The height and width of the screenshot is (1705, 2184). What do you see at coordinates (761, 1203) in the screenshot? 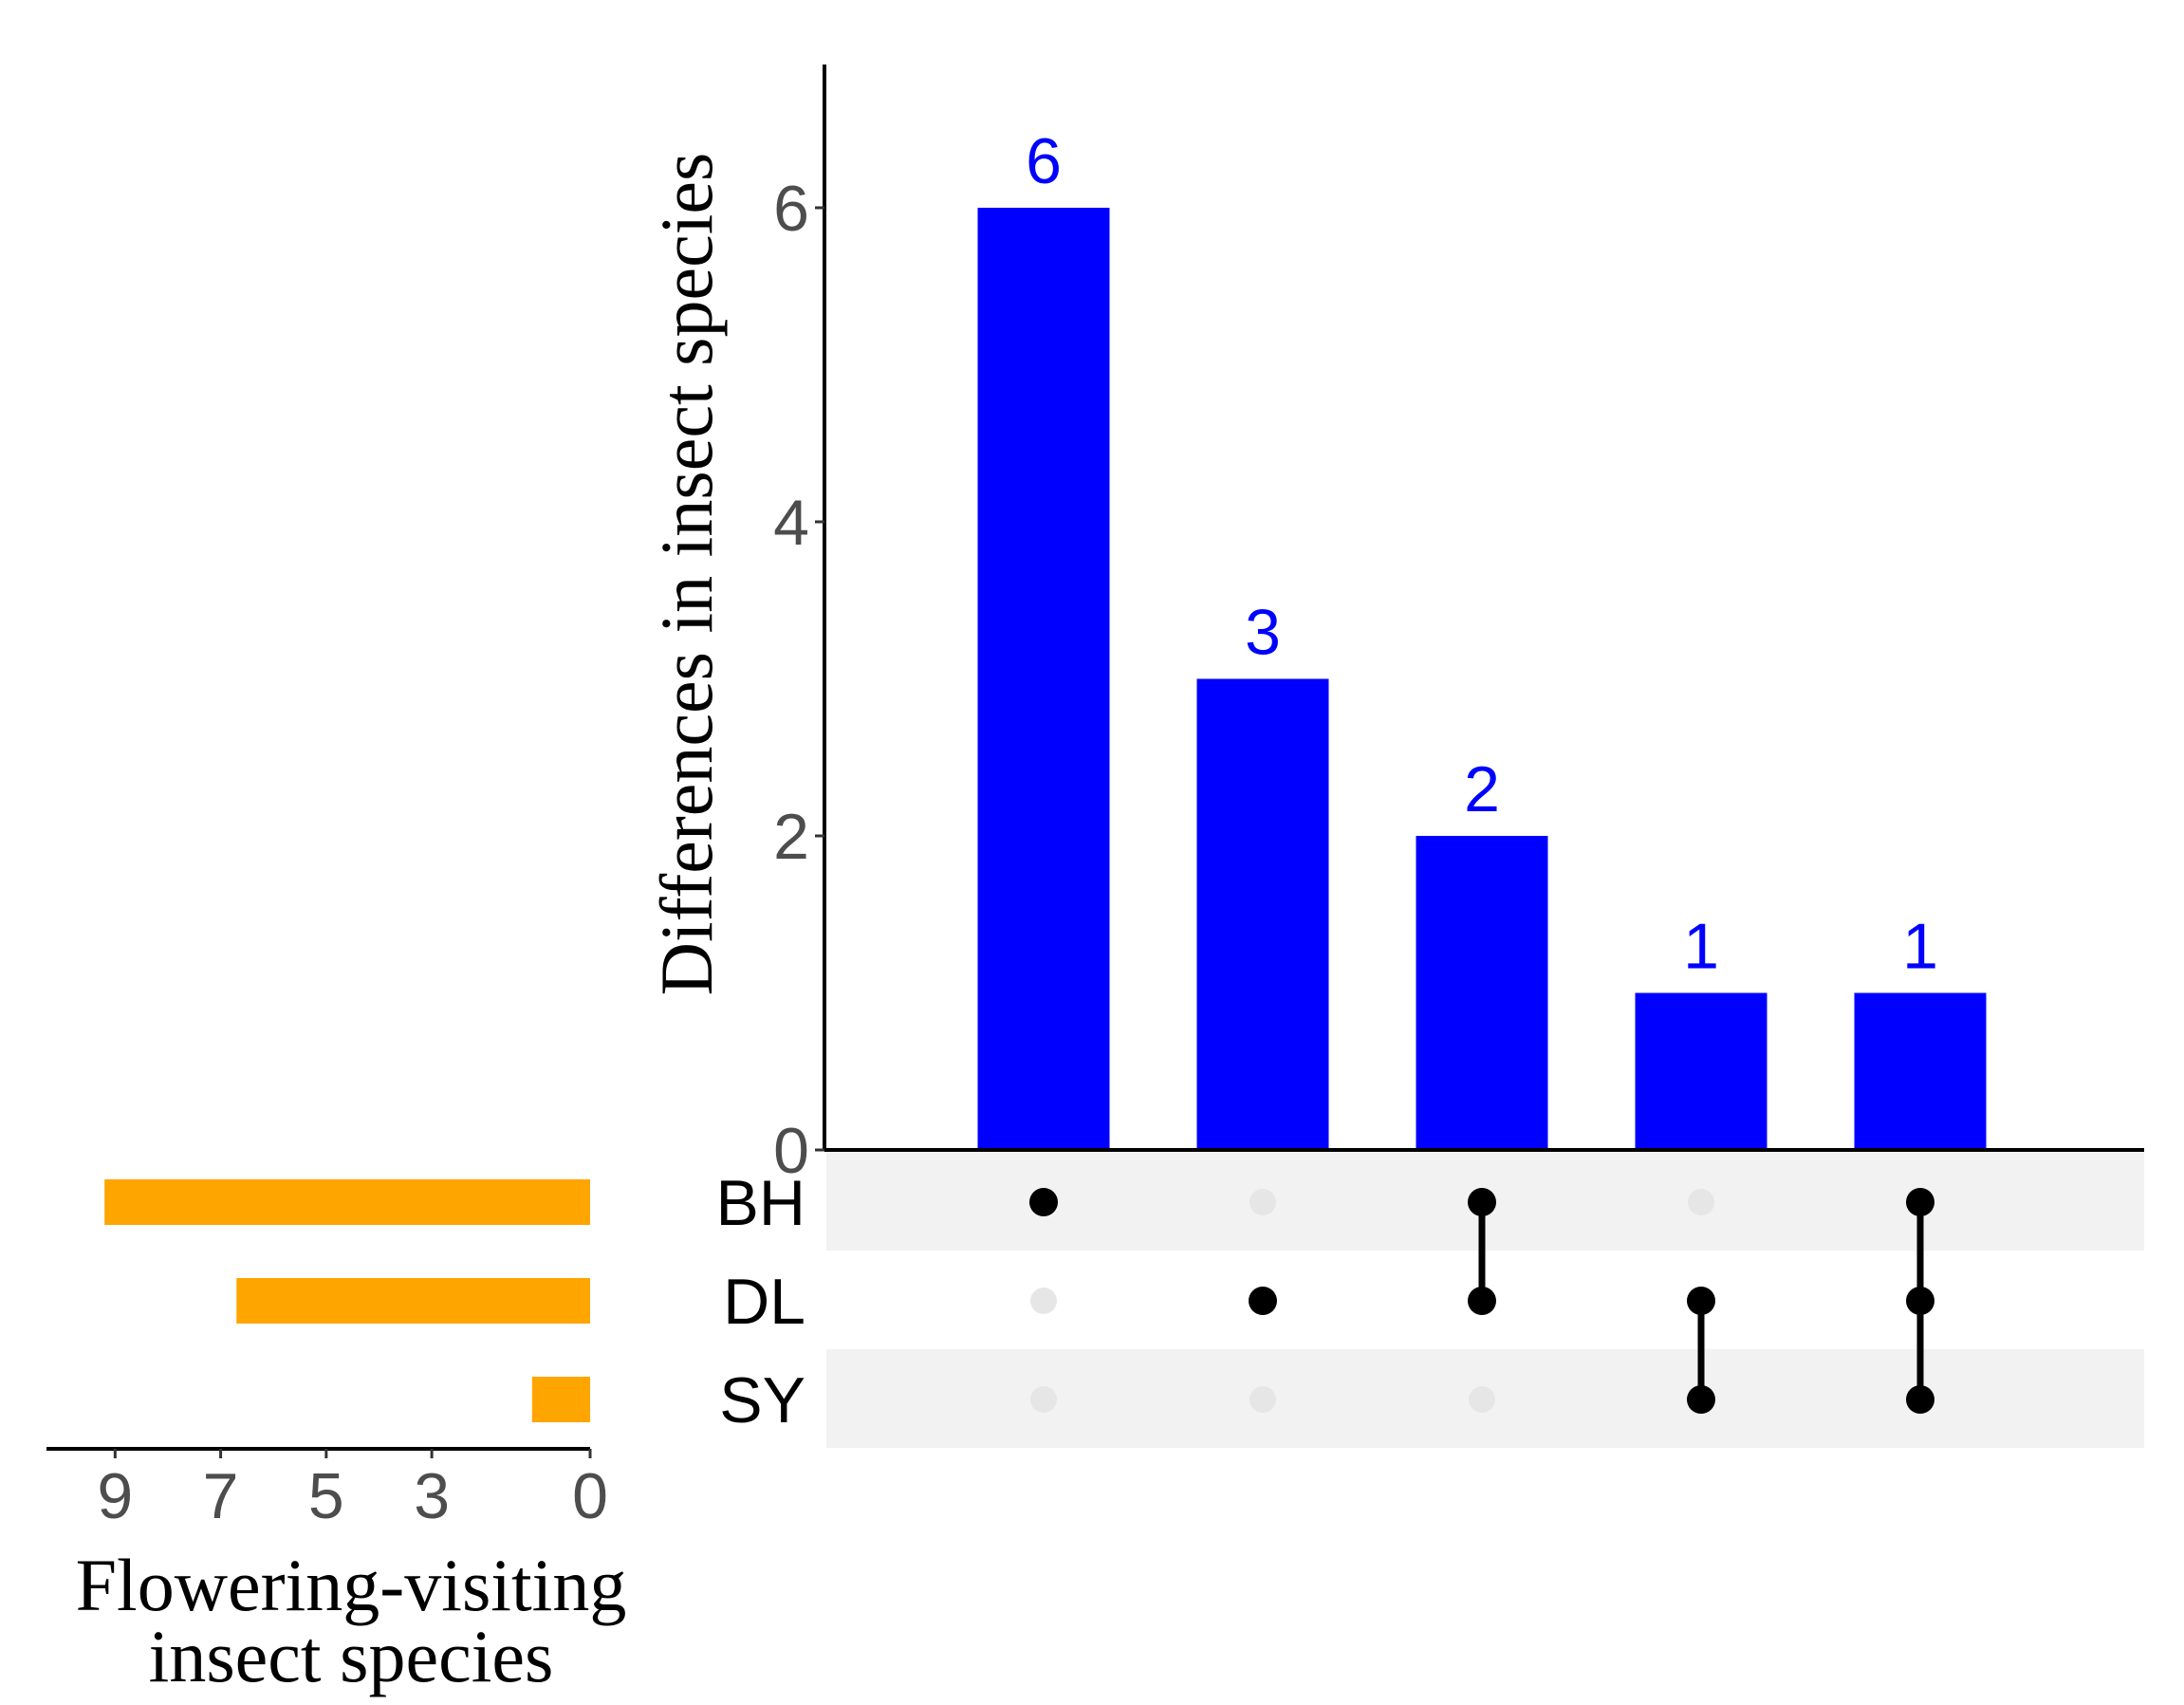
I see `set-label-bh: BH` at bounding box center [761, 1203].